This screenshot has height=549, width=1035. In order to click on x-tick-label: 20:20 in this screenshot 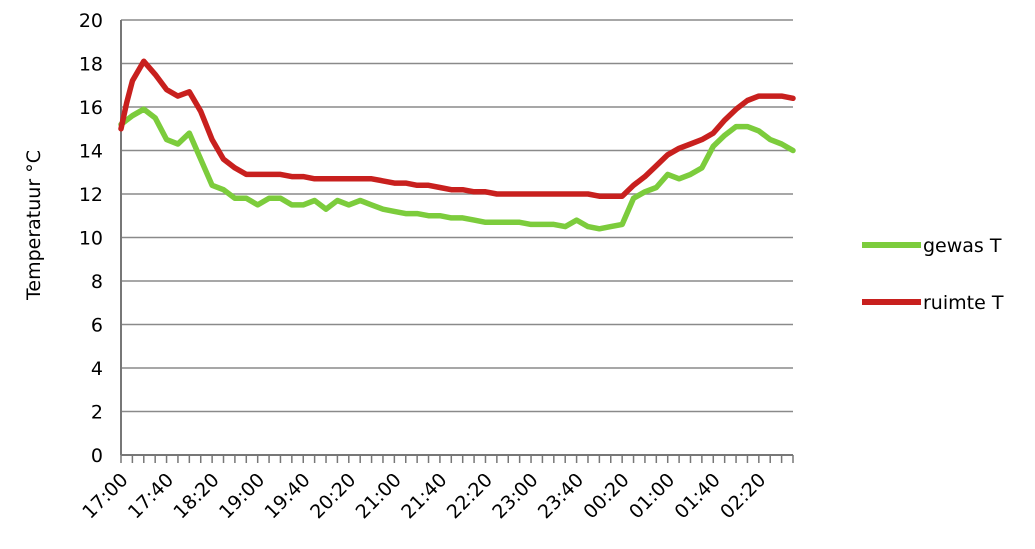, I will do `click(333, 496)`.